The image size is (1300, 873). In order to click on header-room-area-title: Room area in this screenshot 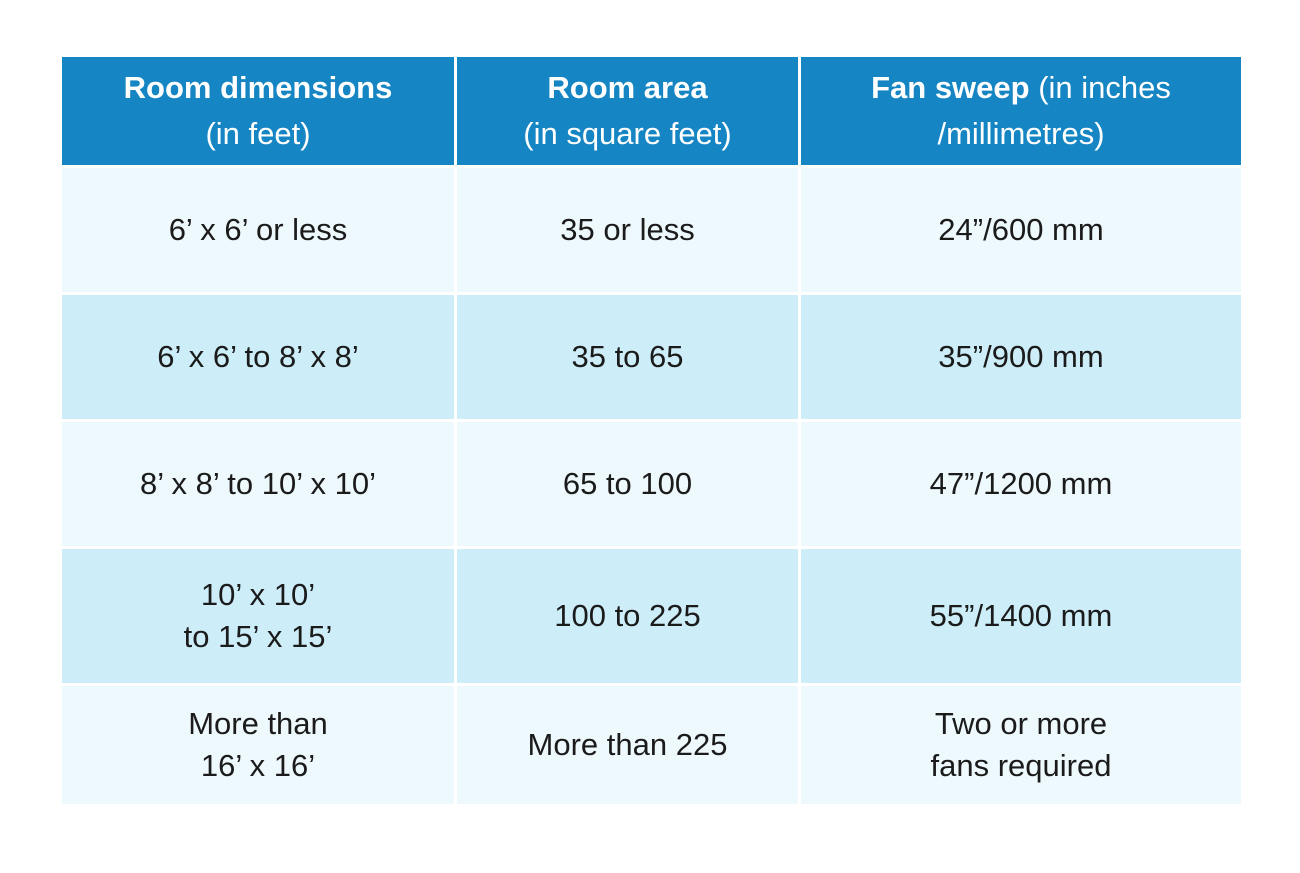, I will do `click(627, 87)`.